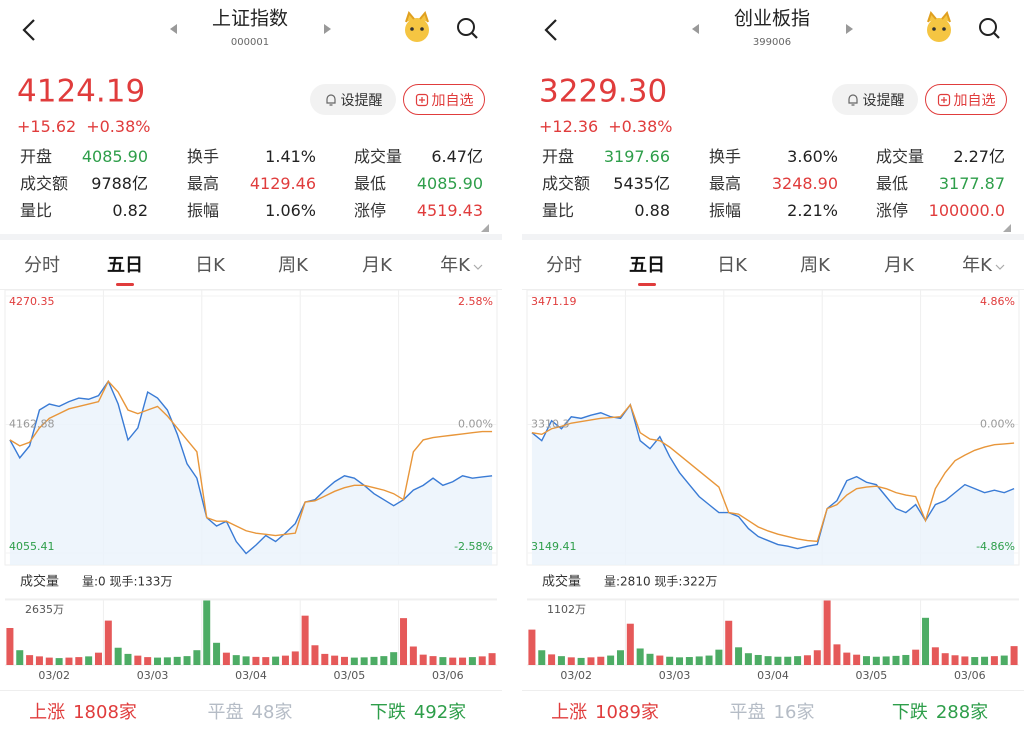 This screenshot has height=740, width=1024. I want to click on search-icon, so click(466, 27).